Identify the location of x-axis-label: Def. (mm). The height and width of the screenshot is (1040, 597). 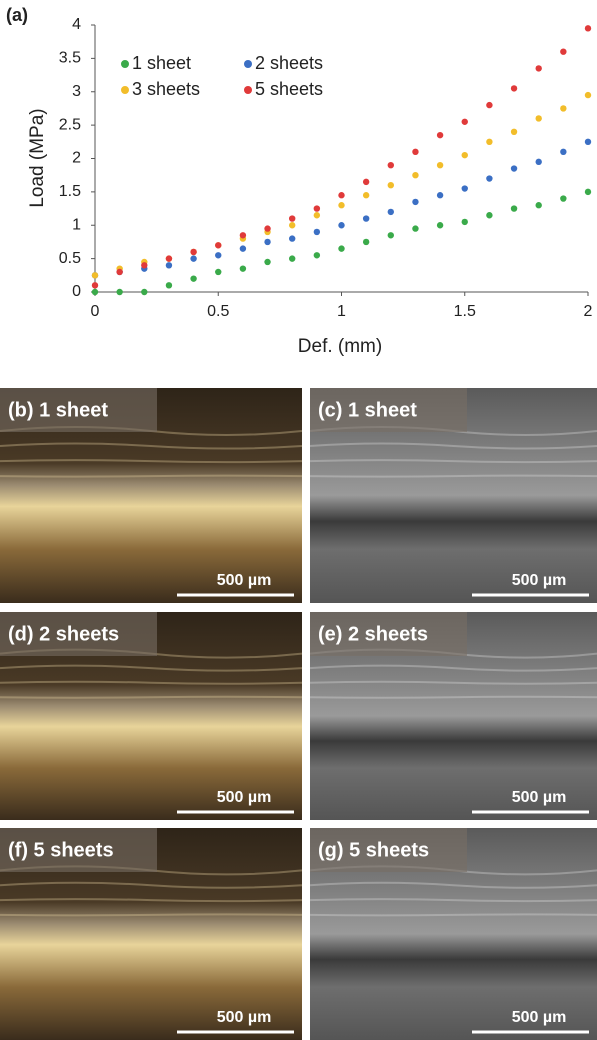
(340, 346).